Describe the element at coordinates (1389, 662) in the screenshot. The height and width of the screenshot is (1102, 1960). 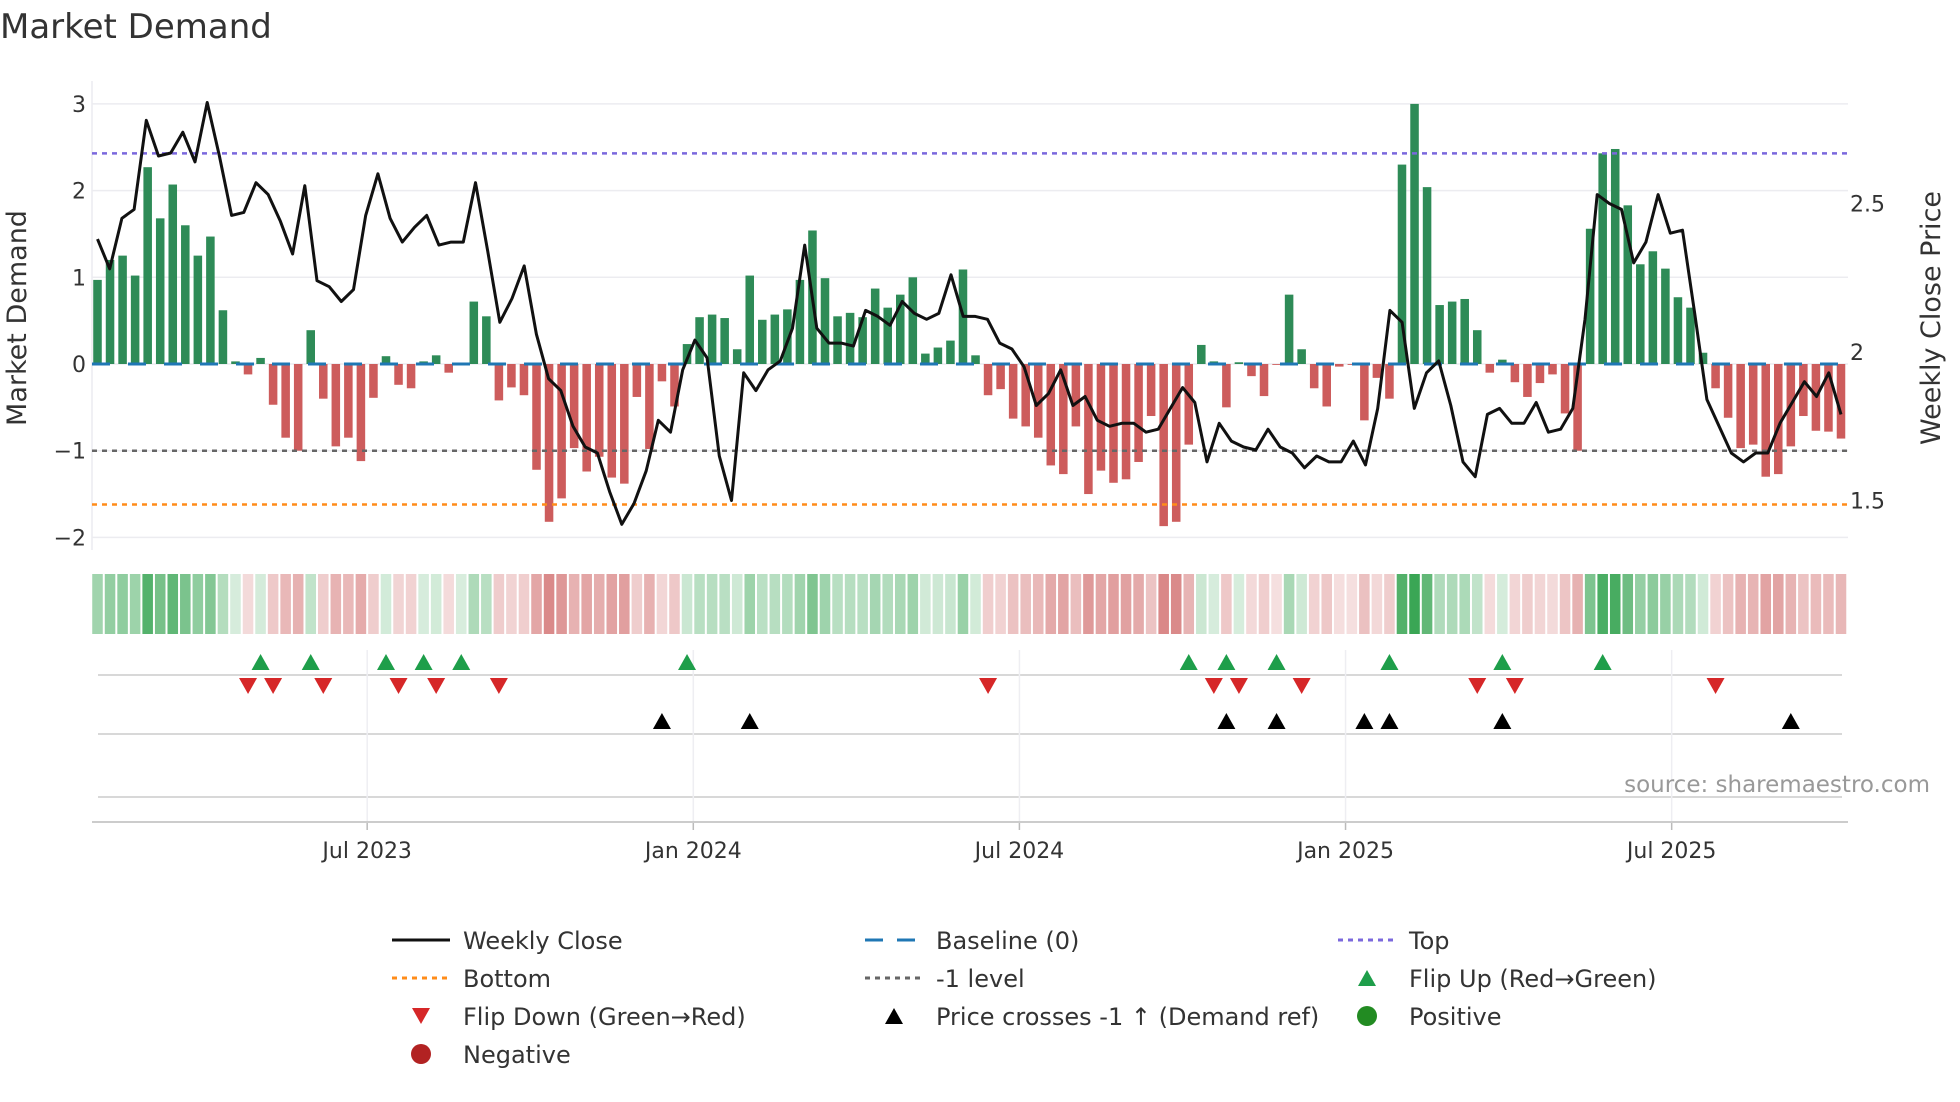
I see `flip-up-marker` at that location.